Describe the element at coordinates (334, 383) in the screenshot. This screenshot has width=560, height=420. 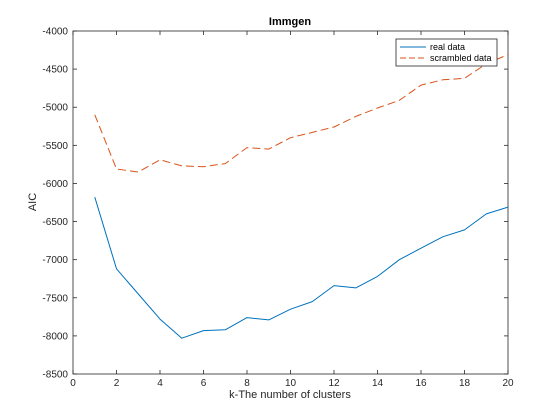
I see `x-tick-label: 12` at that location.